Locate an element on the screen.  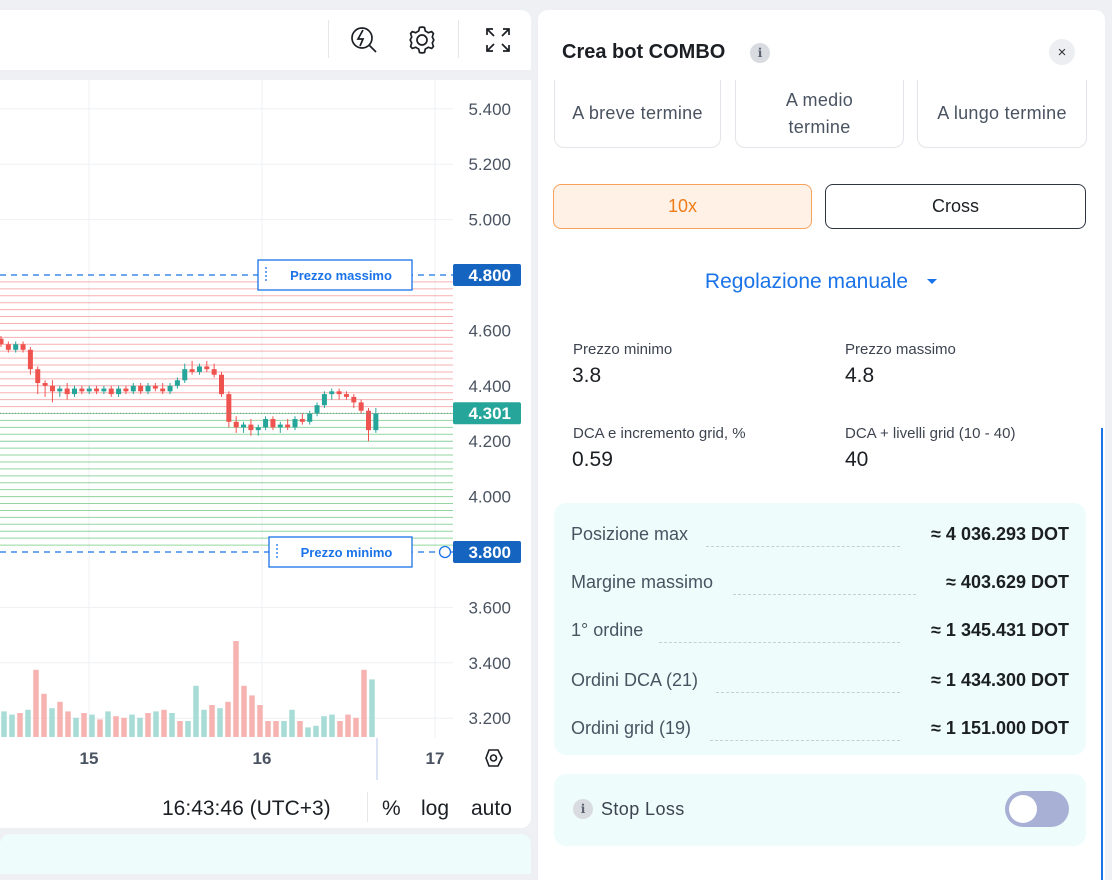
caret-down-icon is located at coordinates (932, 281).